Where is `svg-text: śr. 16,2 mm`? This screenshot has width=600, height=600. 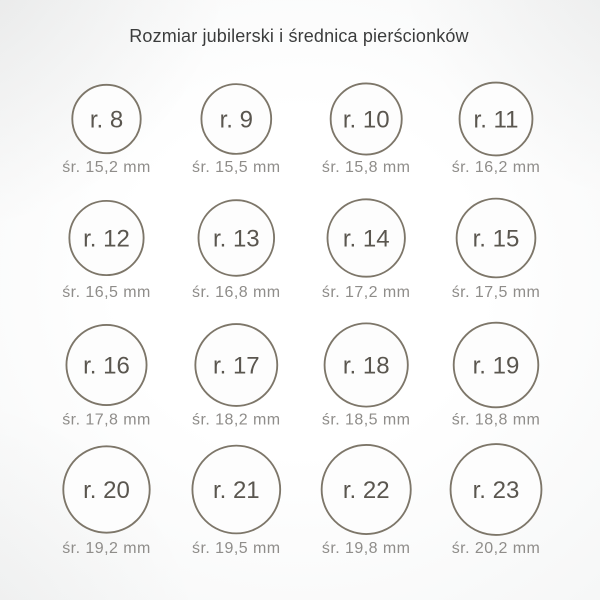
svg-text: śr. 16,2 mm is located at coordinates (496, 167).